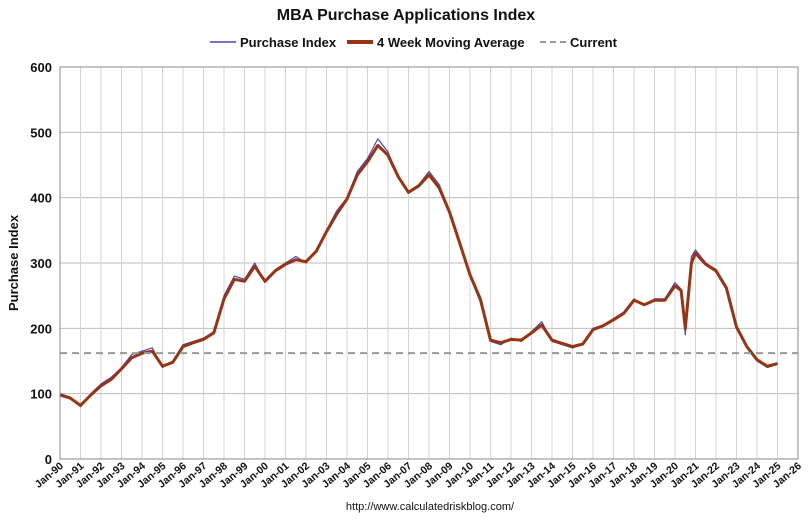  I want to click on legend-entry: Purchase Index, so click(273, 42).